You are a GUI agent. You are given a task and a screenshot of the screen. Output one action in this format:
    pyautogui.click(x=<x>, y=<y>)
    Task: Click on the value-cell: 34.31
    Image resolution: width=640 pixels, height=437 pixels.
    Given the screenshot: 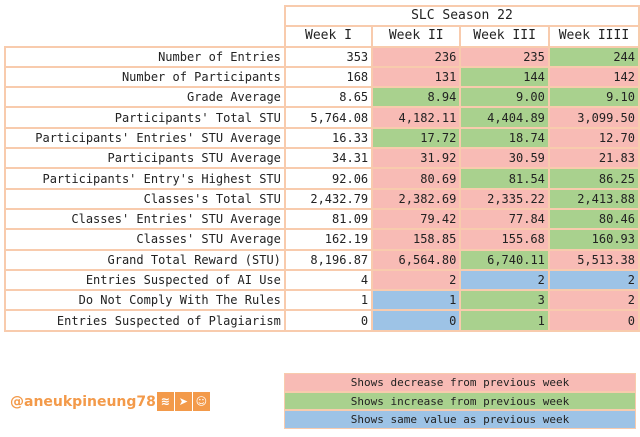 What is the action you would take?
    pyautogui.click(x=328, y=158)
    